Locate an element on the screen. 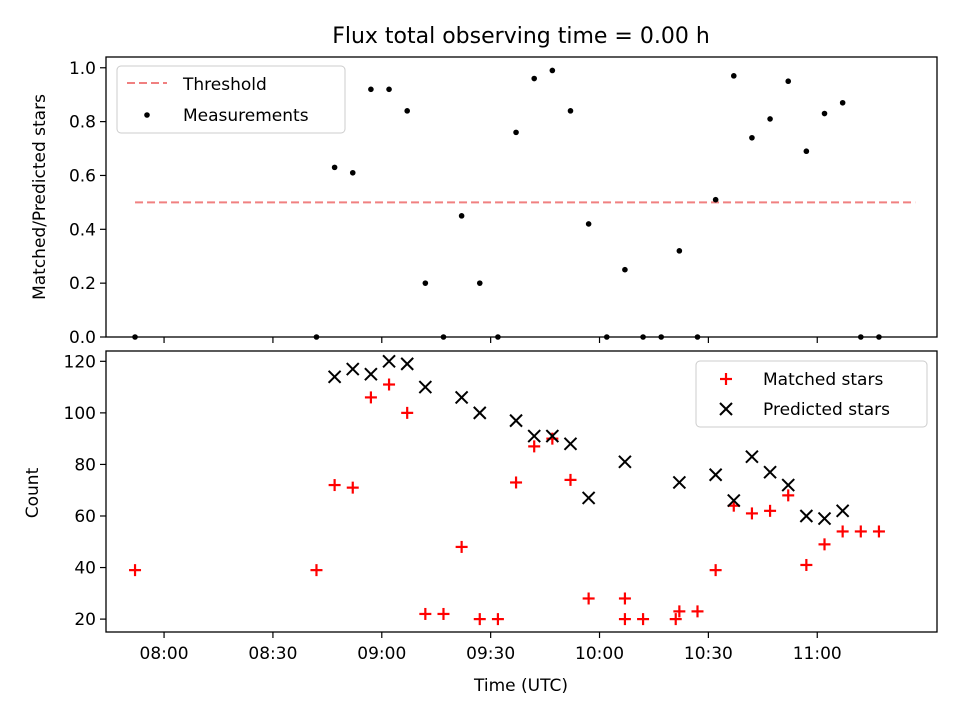 Image resolution: width=960 pixels, height=720 pixels. top-y-axis: 0.0 0.2 0.4 0.6 0.8 1.0 is located at coordinates (87, 203).